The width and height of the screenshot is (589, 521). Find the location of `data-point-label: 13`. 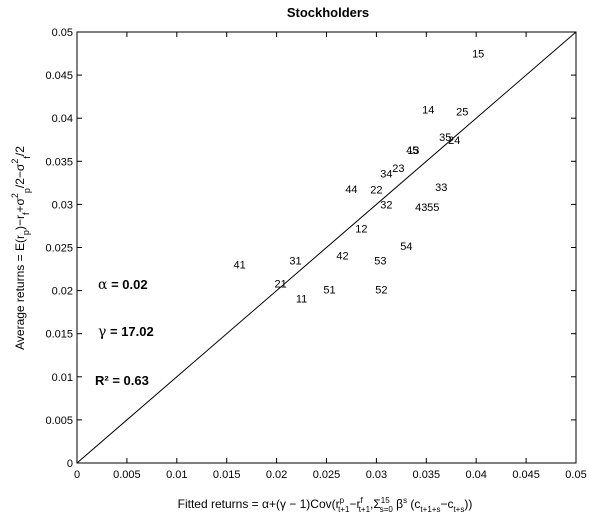

data-point-label: 13 is located at coordinates (413, 151).